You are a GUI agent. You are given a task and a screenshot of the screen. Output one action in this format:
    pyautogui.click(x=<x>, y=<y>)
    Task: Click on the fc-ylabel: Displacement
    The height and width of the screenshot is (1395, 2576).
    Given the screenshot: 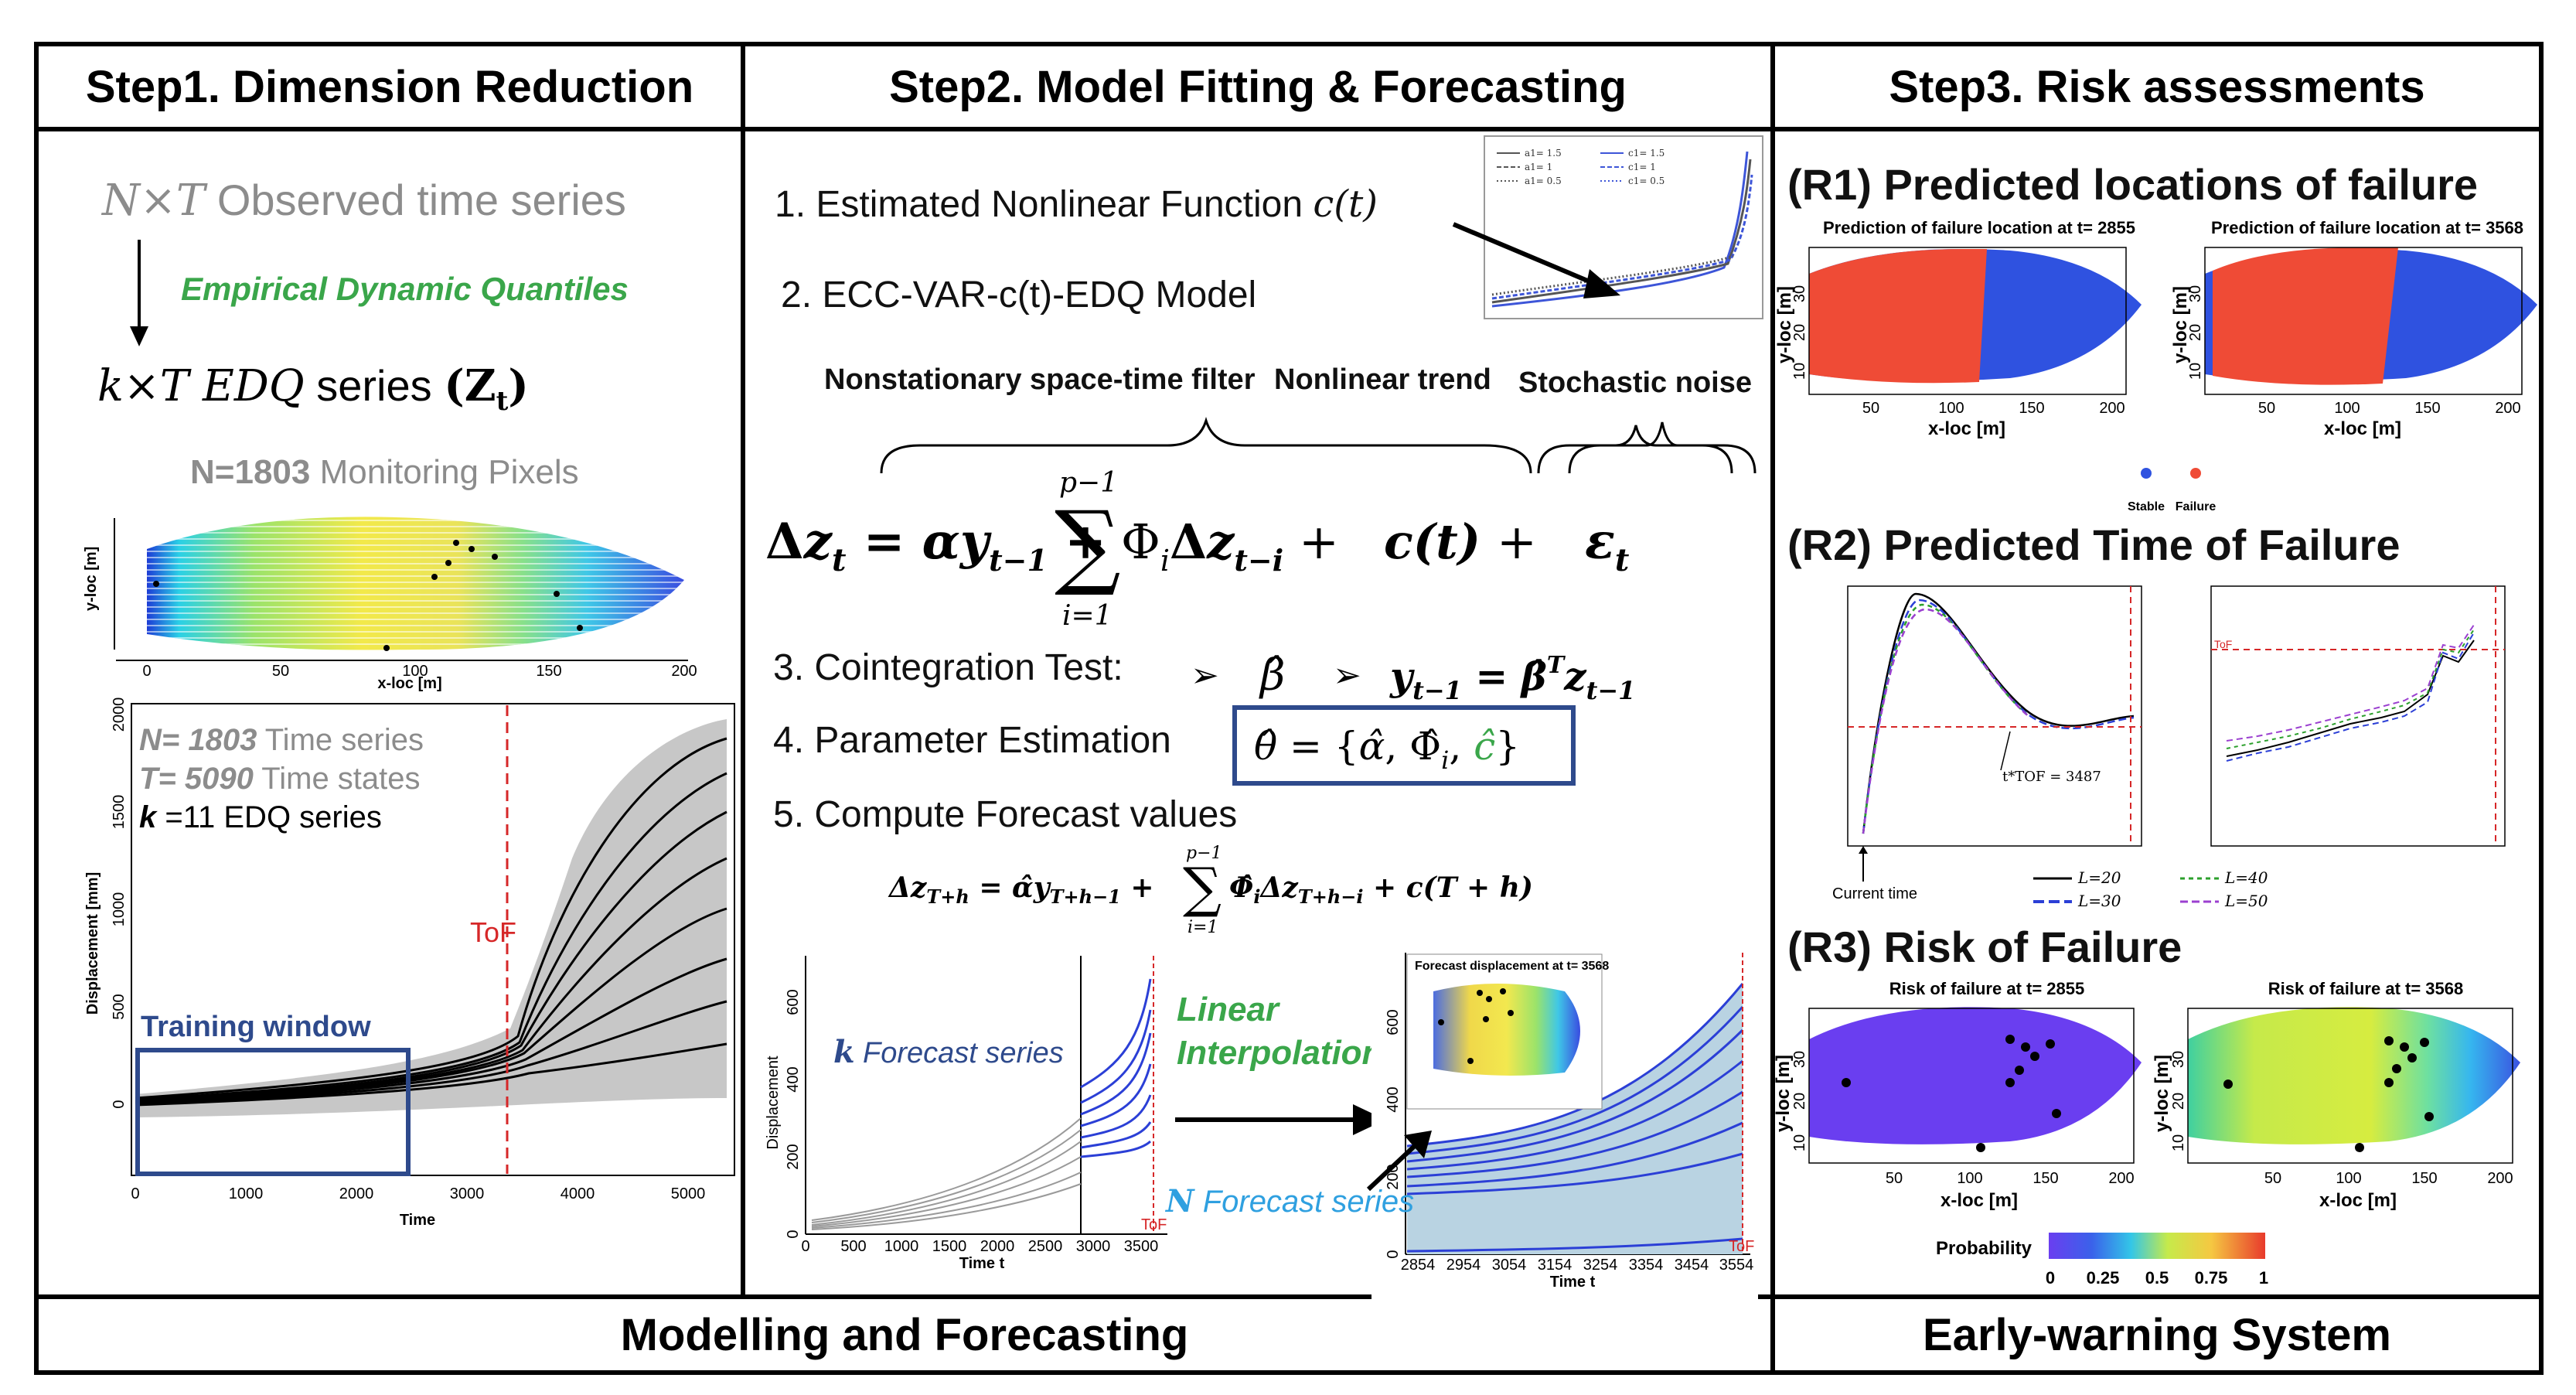 What is the action you would take?
    pyautogui.click(x=773, y=1103)
    